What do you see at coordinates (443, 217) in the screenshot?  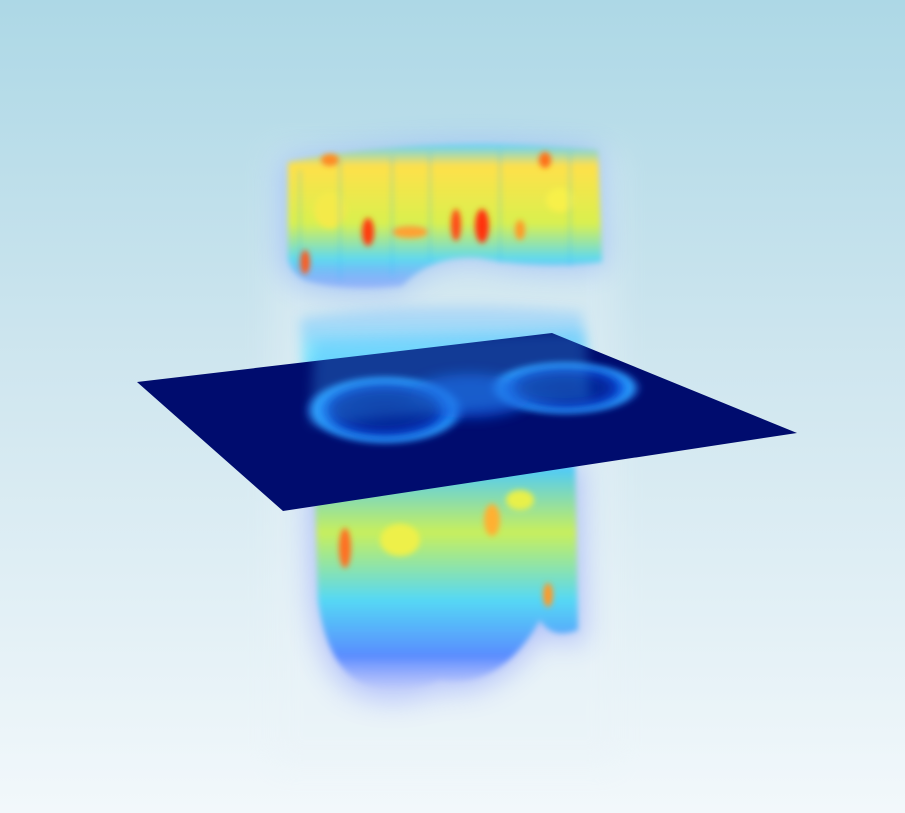 I see `upper-volume-slab` at bounding box center [443, 217].